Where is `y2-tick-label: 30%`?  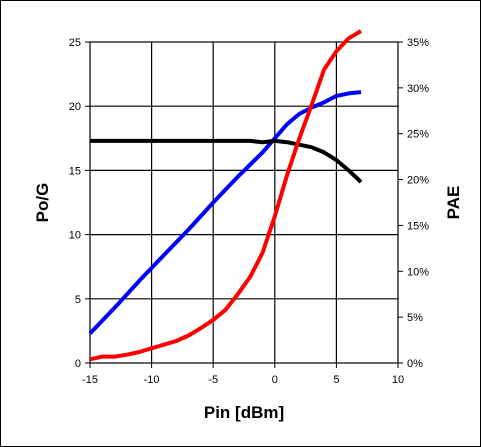
y2-tick-label: 30% is located at coordinates (418, 89).